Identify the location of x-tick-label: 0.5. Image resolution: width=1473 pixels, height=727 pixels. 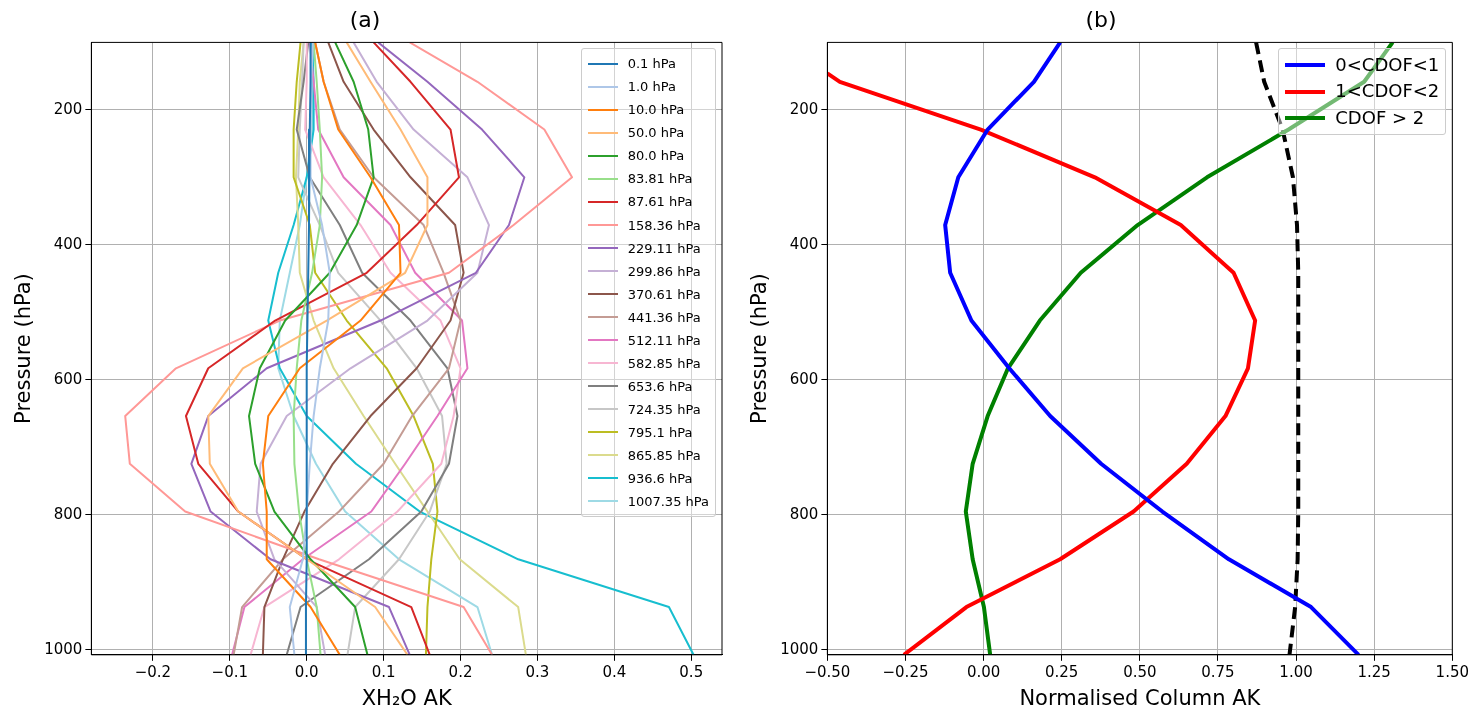
(691, 671).